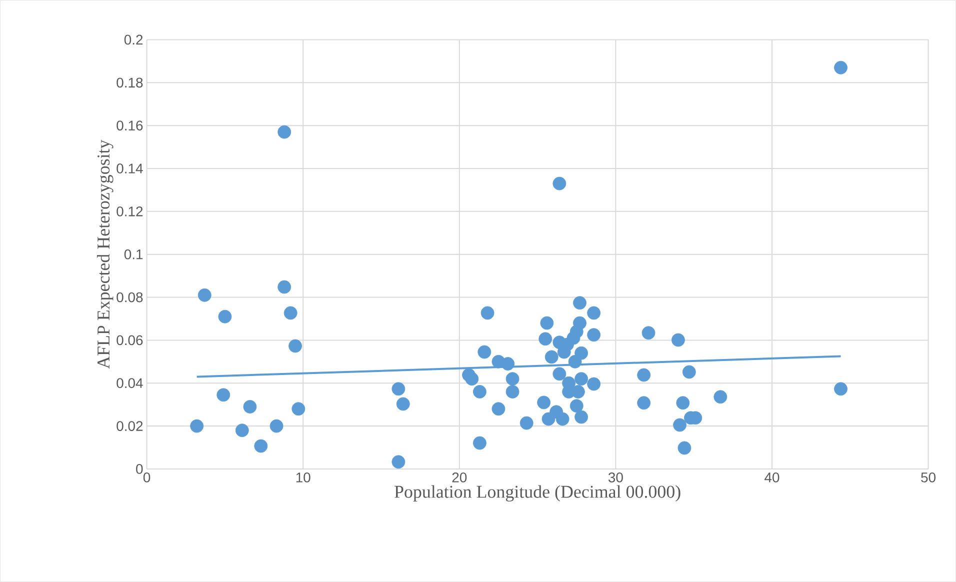 The height and width of the screenshot is (582, 956). I want to click on x-tick-label: 20, so click(459, 477).